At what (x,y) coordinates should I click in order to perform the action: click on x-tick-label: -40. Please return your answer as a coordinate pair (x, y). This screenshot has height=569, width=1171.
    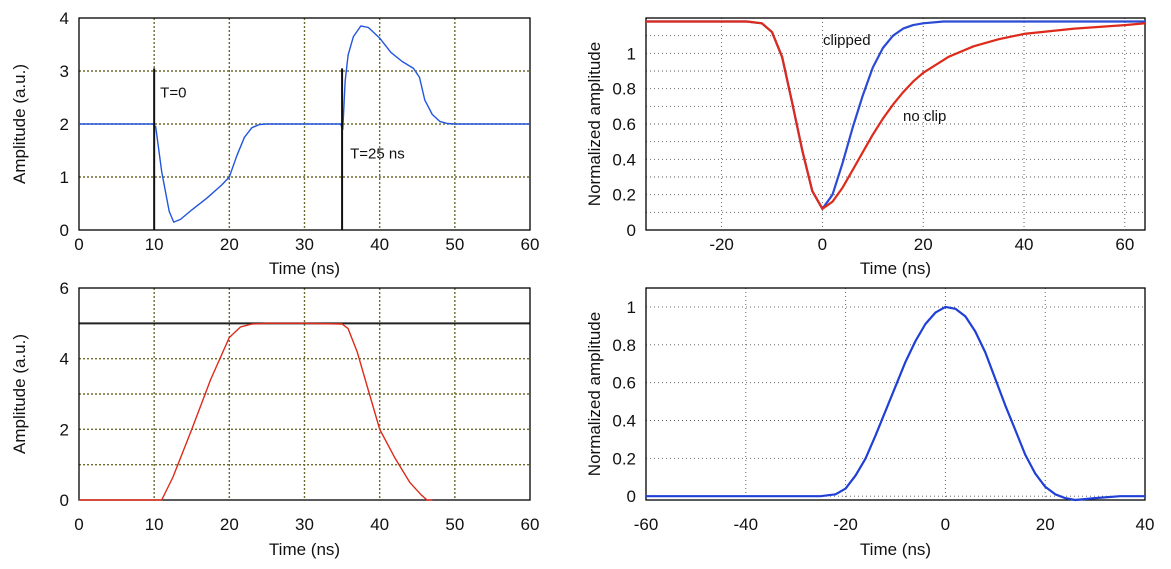
    Looking at the image, I should click on (746, 524).